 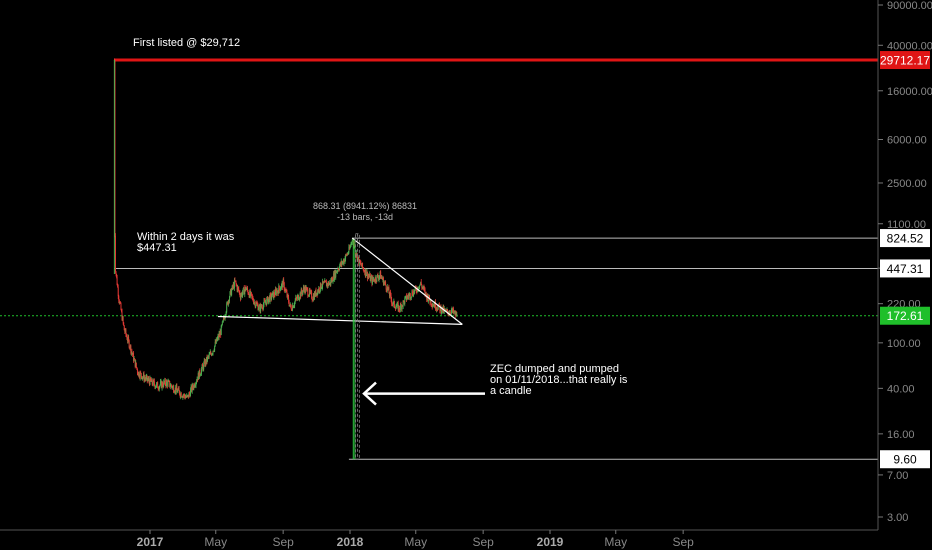 I want to click on time-axis: 2017 May Sep 2018 May Sep 2019 May Sep, so click(x=416, y=539).